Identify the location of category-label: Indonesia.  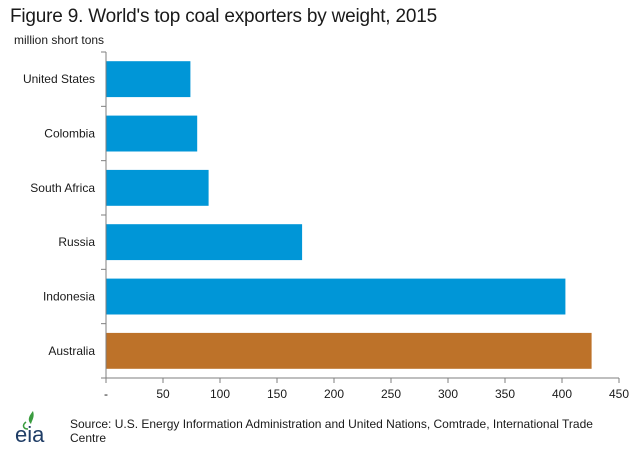
(69, 297).